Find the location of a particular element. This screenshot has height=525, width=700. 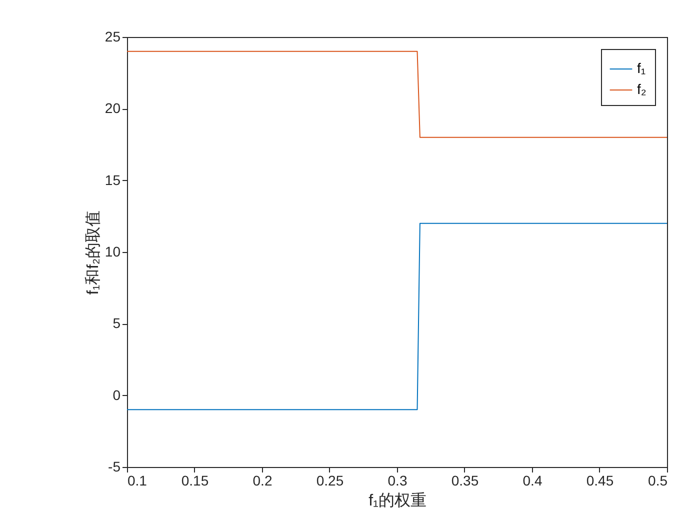

x-axis-title: f₁的权重 is located at coordinates (397, 501).